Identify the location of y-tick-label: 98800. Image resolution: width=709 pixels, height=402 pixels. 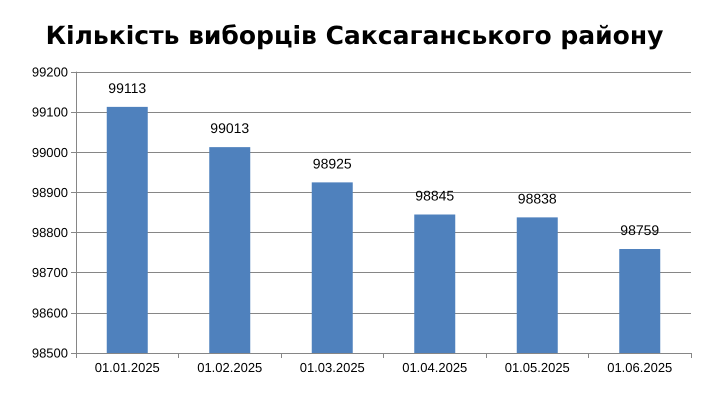
(50, 232).